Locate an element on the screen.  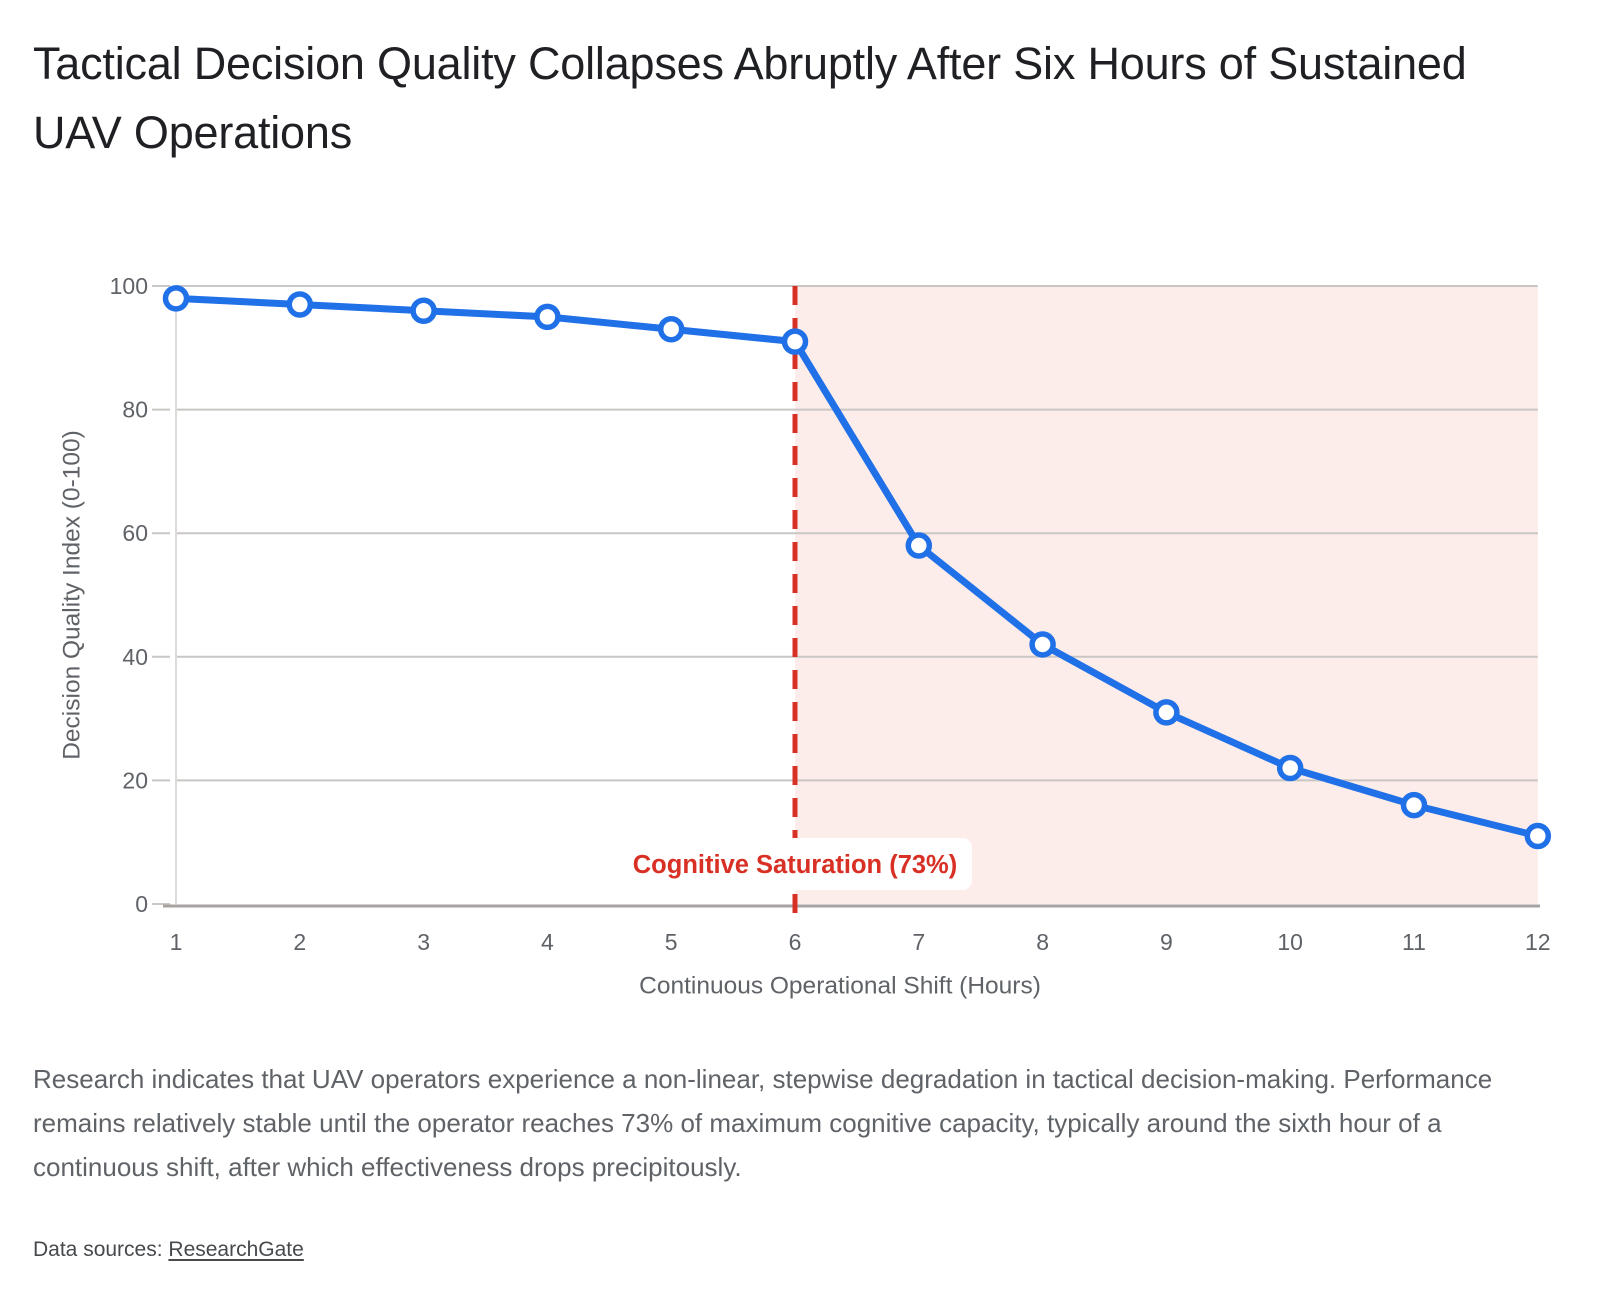
x-tick-label: 10 is located at coordinates (1290, 942).